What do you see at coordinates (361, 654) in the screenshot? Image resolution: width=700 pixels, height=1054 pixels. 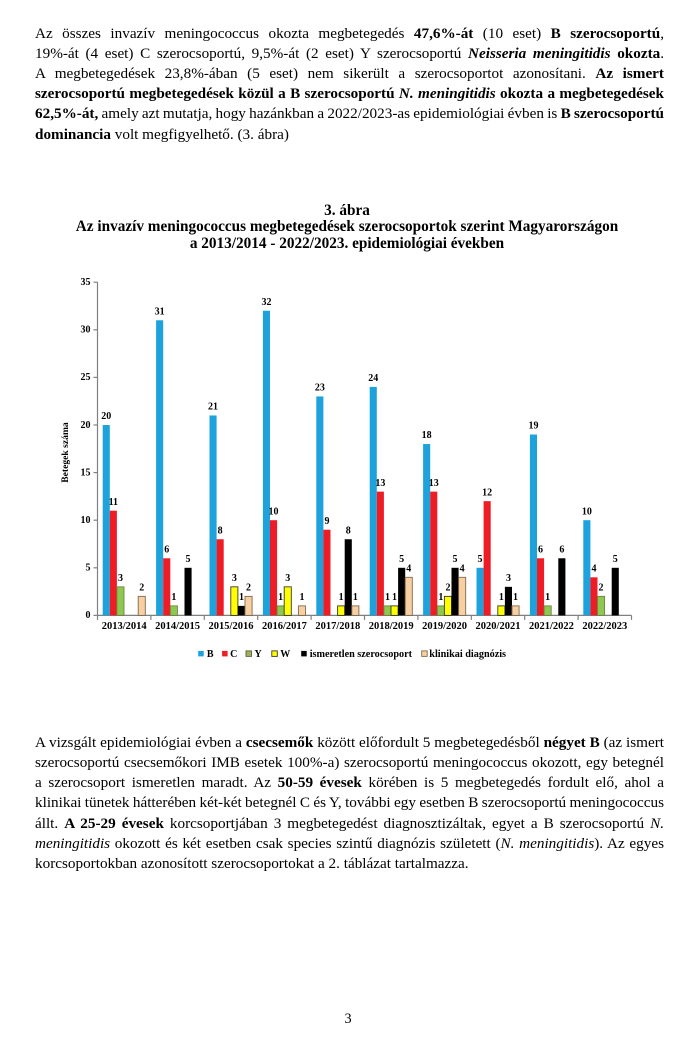 I see `svg-text: ismeretlen szerocsoport` at bounding box center [361, 654].